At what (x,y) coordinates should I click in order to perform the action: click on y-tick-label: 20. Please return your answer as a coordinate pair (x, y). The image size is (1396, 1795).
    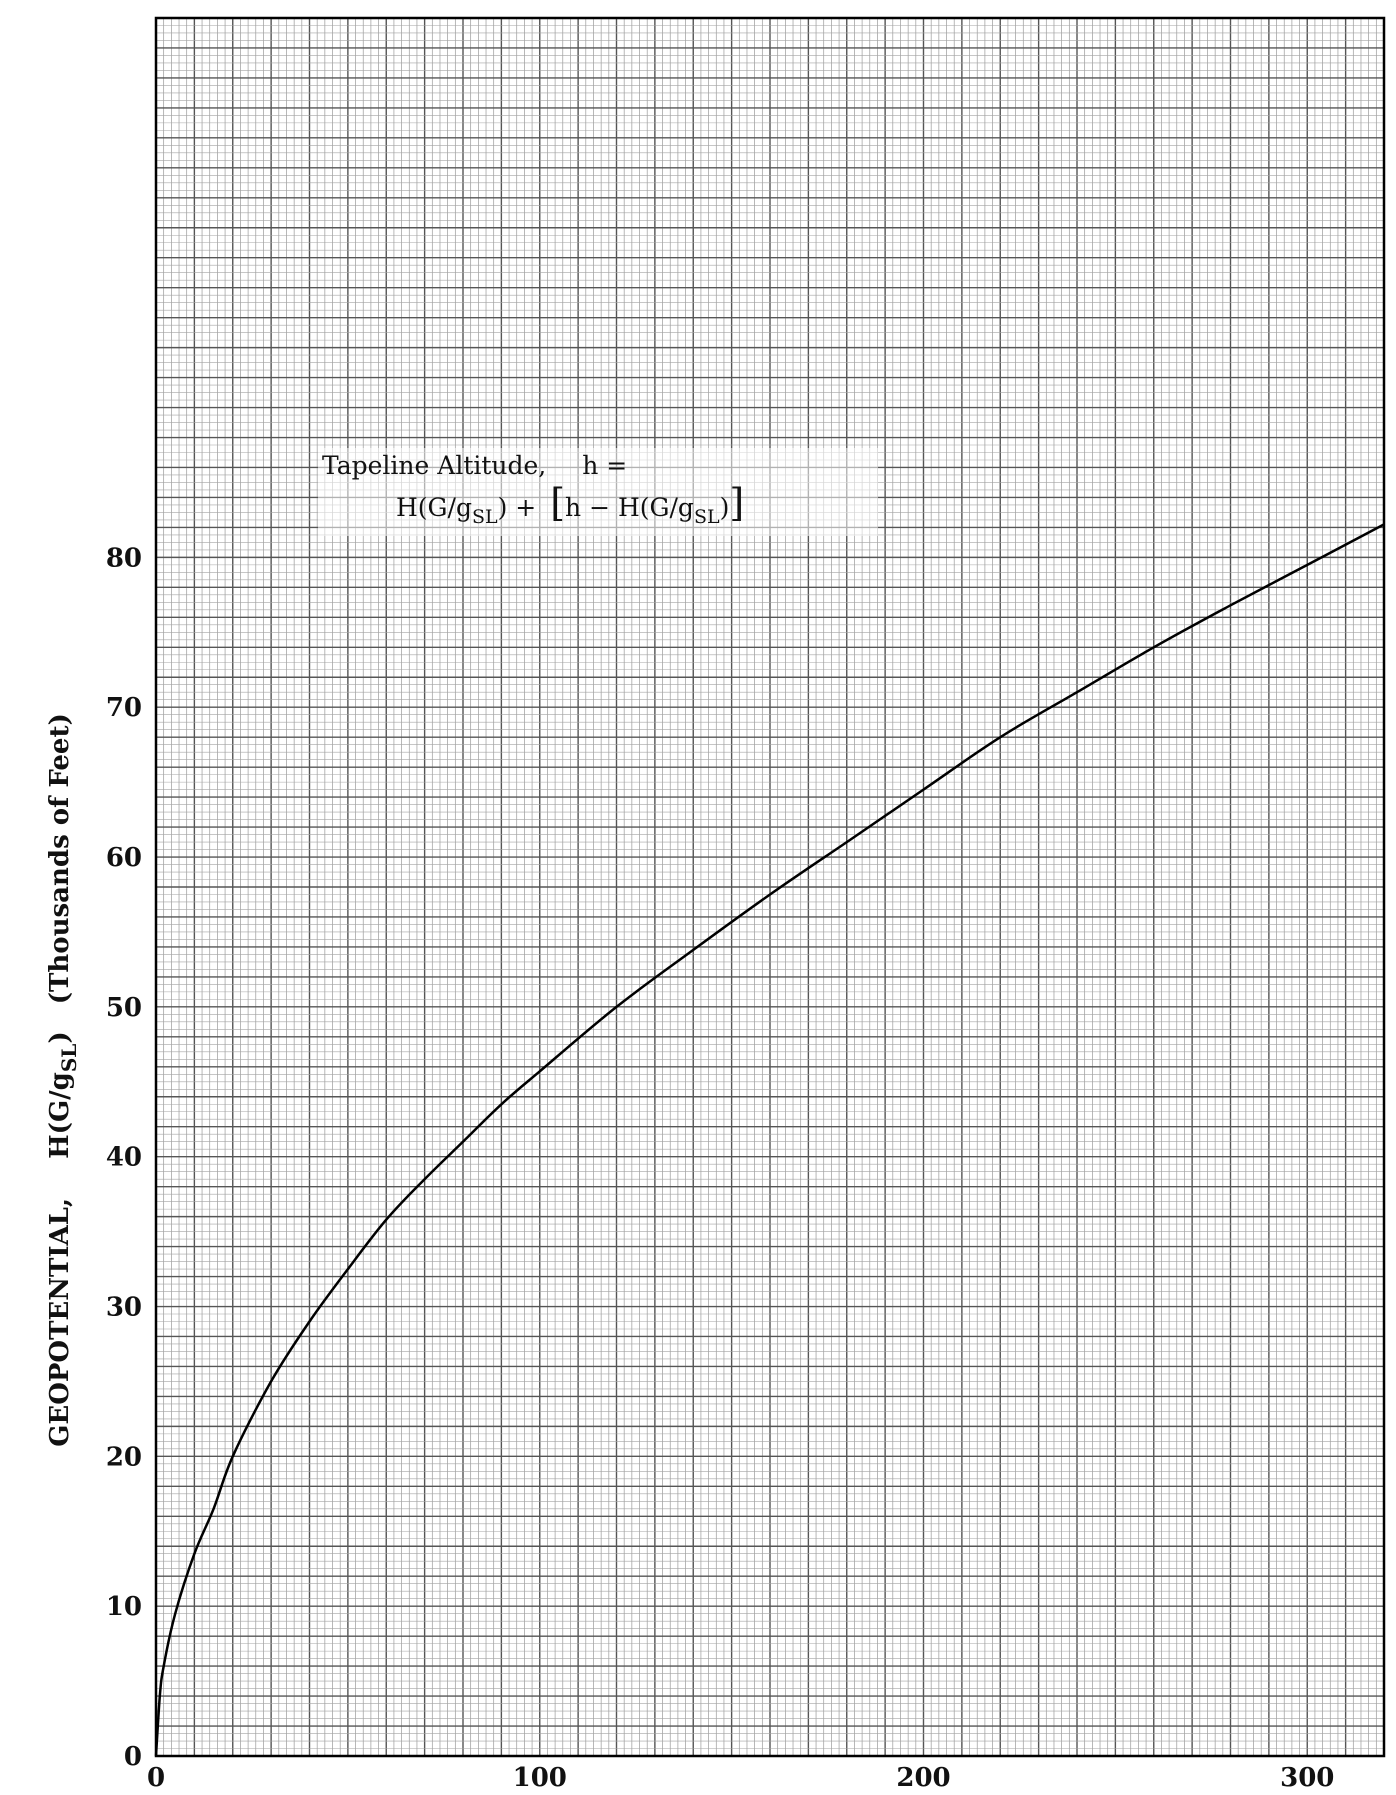
    Looking at the image, I should click on (124, 1457).